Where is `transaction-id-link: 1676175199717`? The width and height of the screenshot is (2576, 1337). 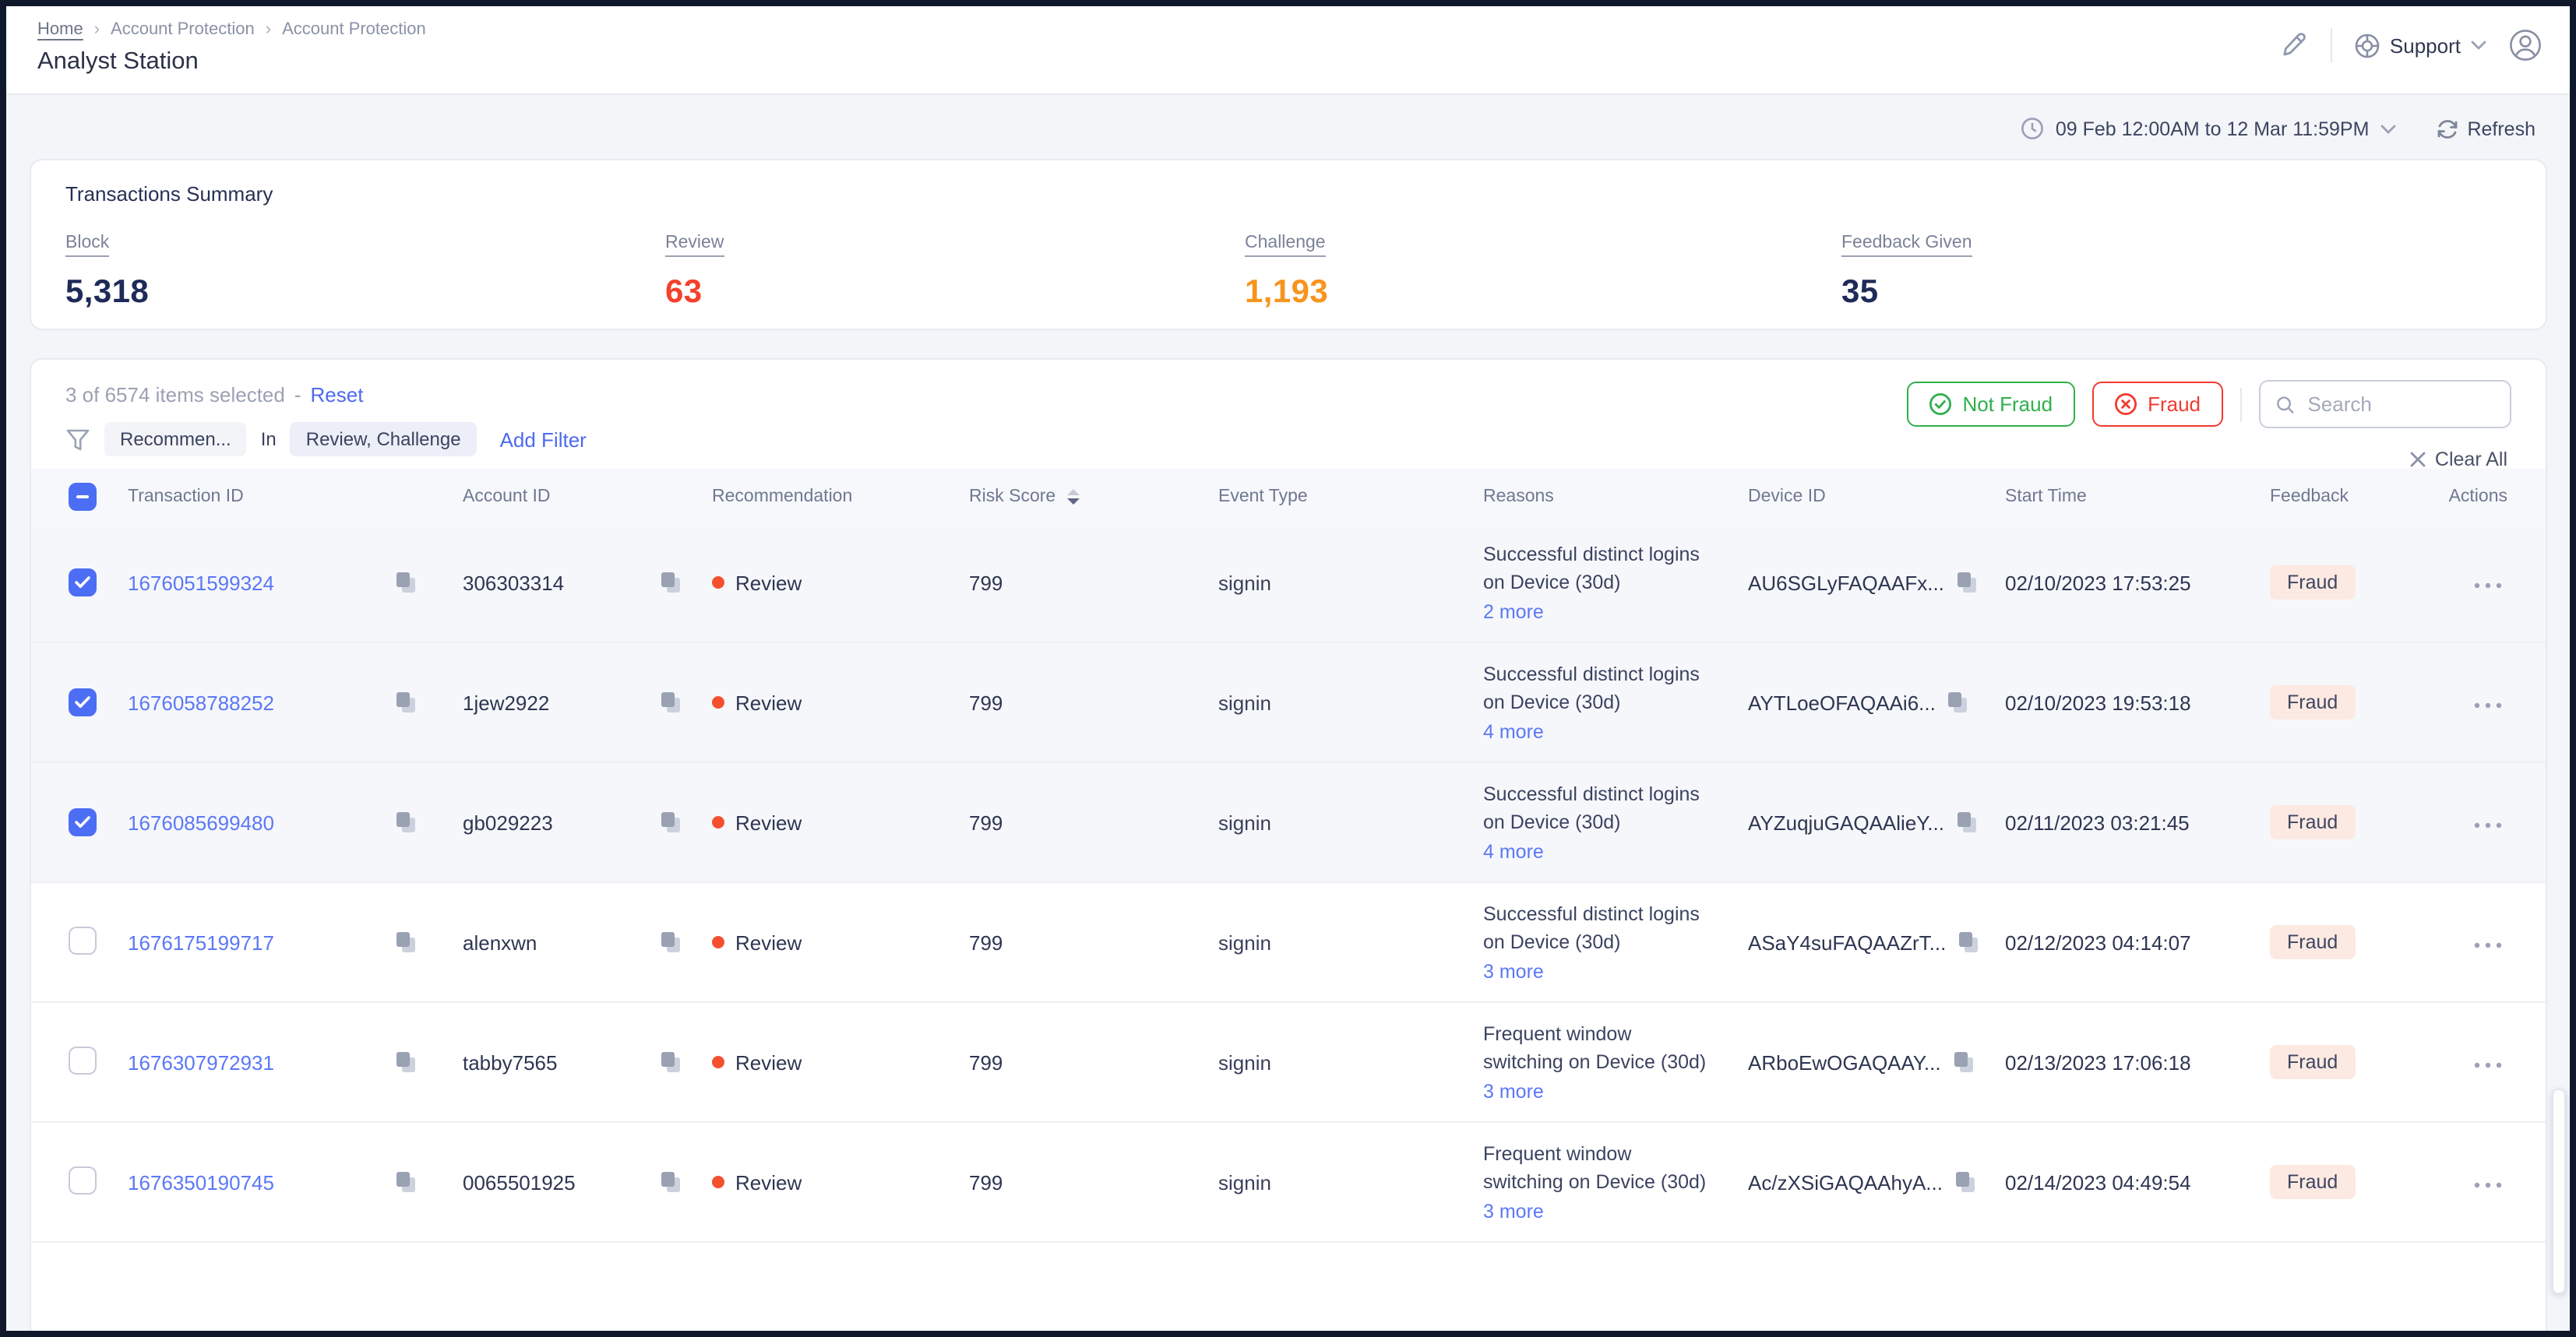 transaction-id-link: 1676175199717 is located at coordinates (201, 942).